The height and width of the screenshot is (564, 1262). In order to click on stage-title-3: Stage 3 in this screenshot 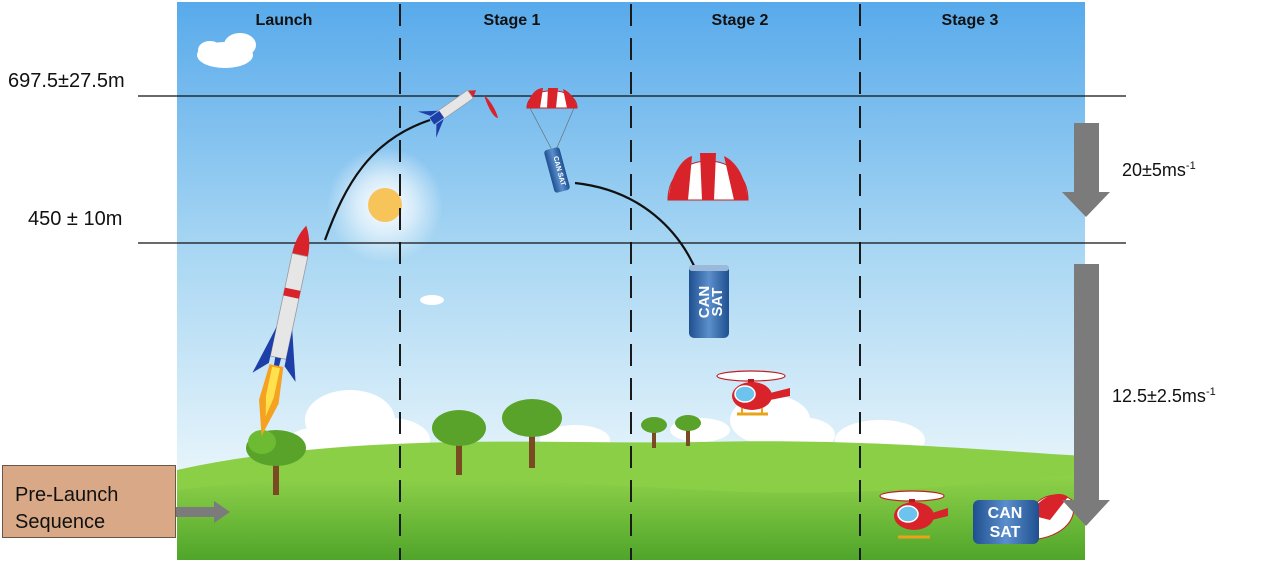, I will do `click(970, 20)`.